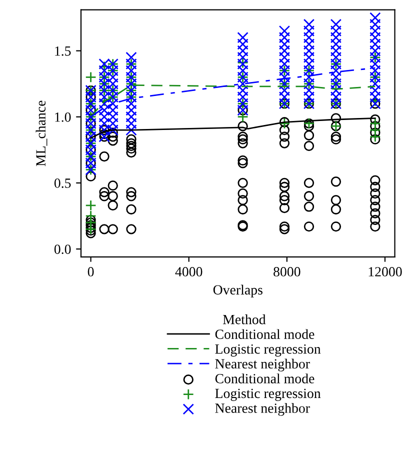 Image resolution: width=407 pixels, height=468 pixels. What do you see at coordinates (287, 271) in the screenshot?
I see `x-tick-label: 8000` at bounding box center [287, 271].